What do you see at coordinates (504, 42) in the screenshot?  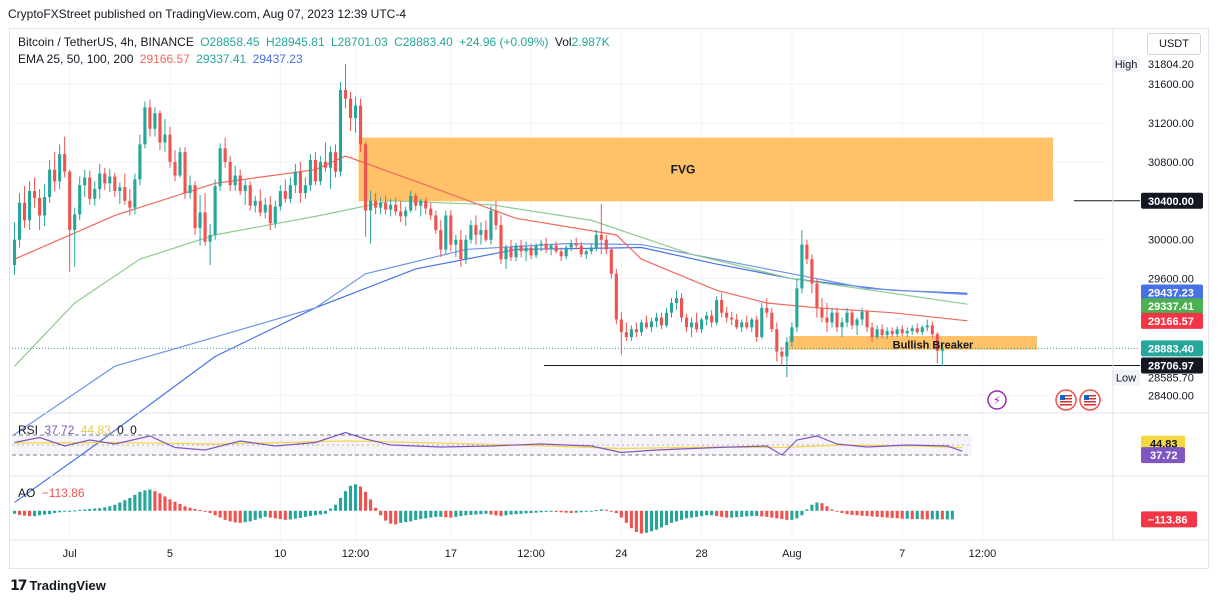 I see `legend-change: +24.96 (+0.09%)` at bounding box center [504, 42].